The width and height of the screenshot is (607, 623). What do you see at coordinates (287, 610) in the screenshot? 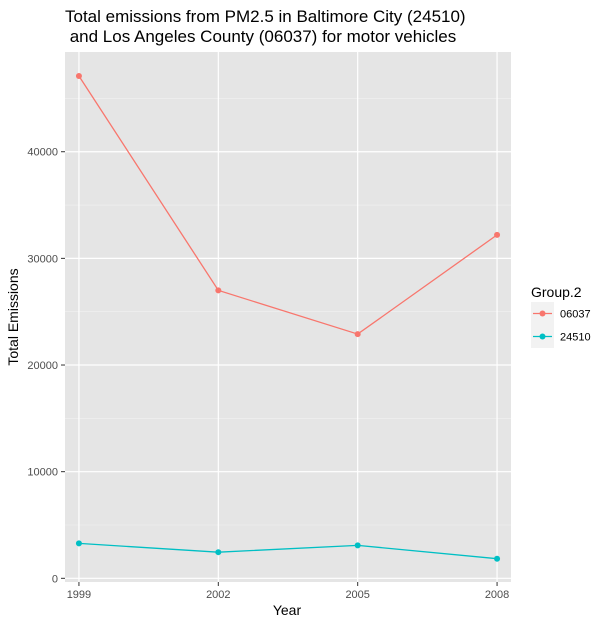
I see `x-axis-title: Year` at bounding box center [287, 610].